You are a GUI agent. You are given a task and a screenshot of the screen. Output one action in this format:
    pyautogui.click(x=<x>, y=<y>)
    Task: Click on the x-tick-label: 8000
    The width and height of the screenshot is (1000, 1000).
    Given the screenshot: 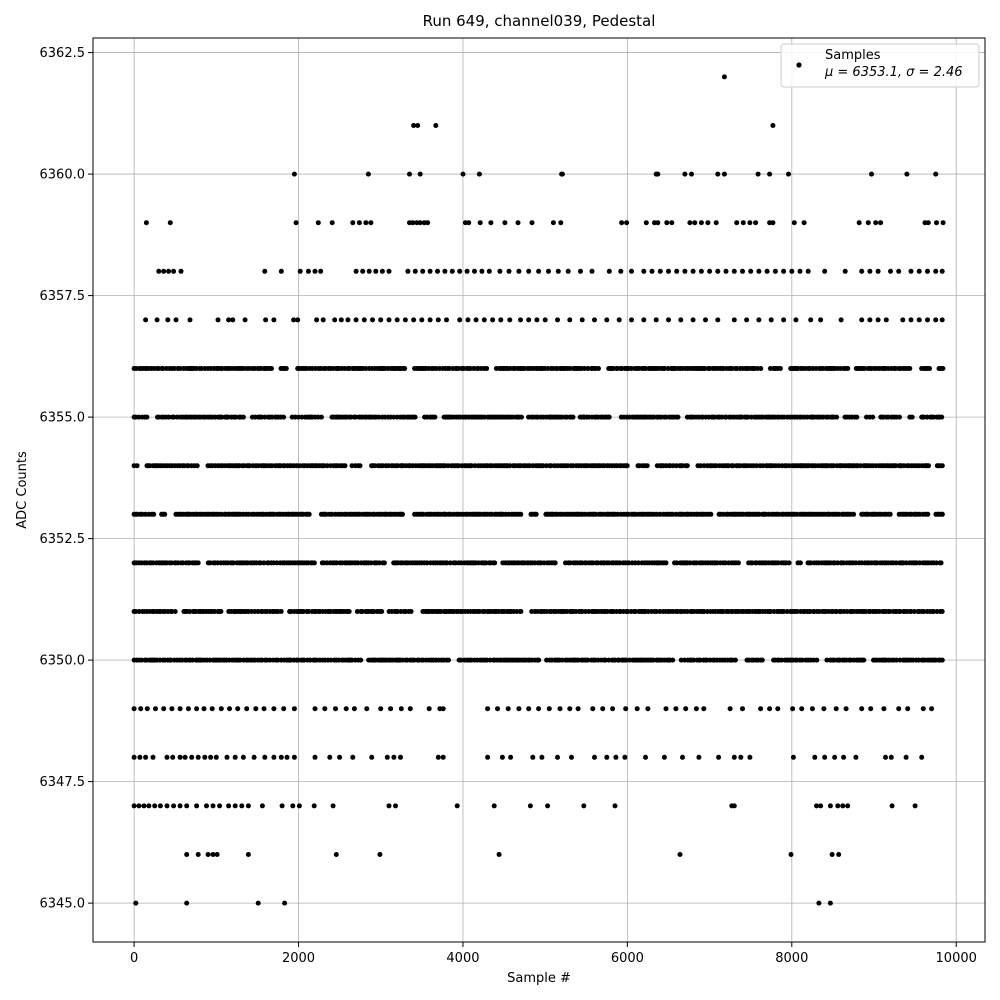 What is the action you would take?
    pyautogui.click(x=791, y=958)
    